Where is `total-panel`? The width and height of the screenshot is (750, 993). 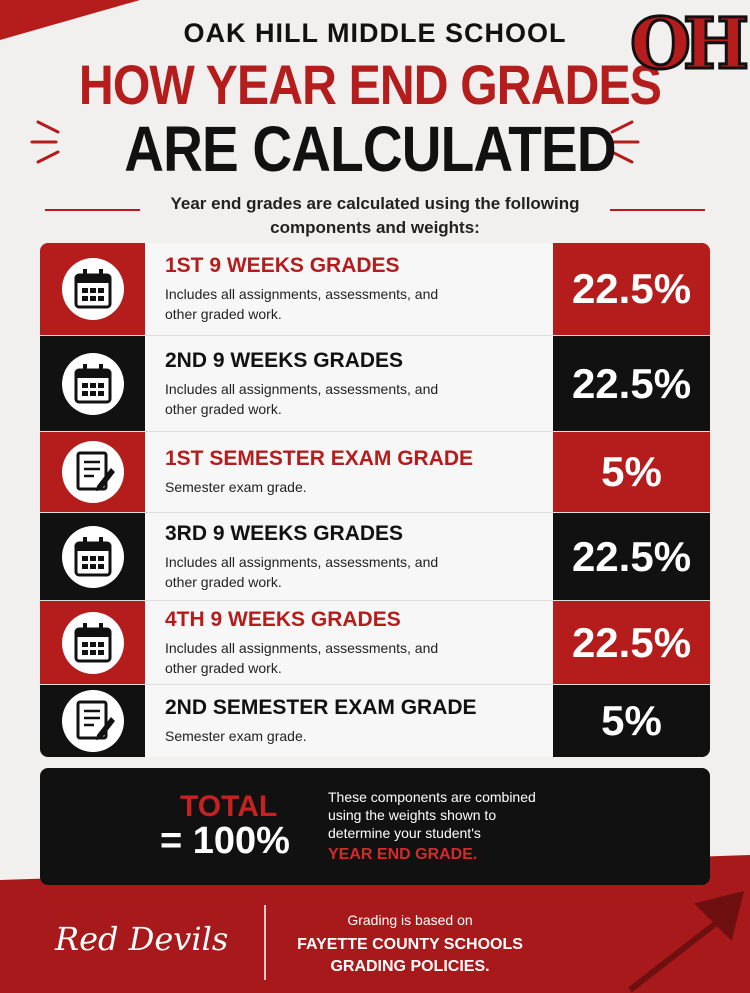
total-panel is located at coordinates (375, 826).